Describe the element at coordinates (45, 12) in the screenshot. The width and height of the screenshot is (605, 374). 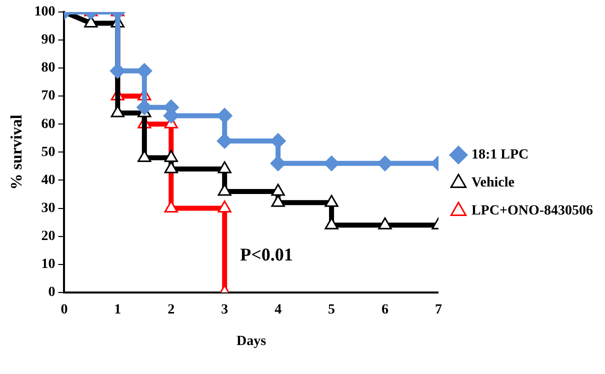
I see `y-tick-label: 100` at that location.